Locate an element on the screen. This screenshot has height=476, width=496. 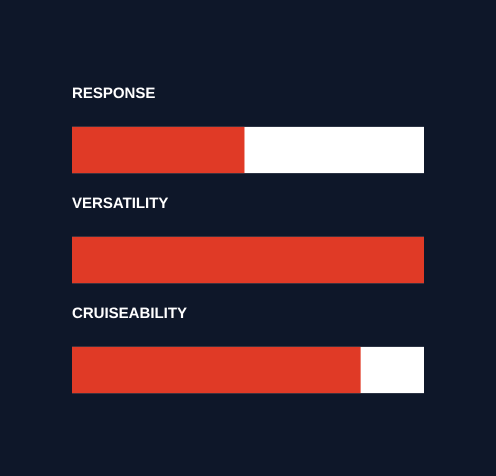
y-tick-label: CRUISEABILITY is located at coordinates (130, 313).